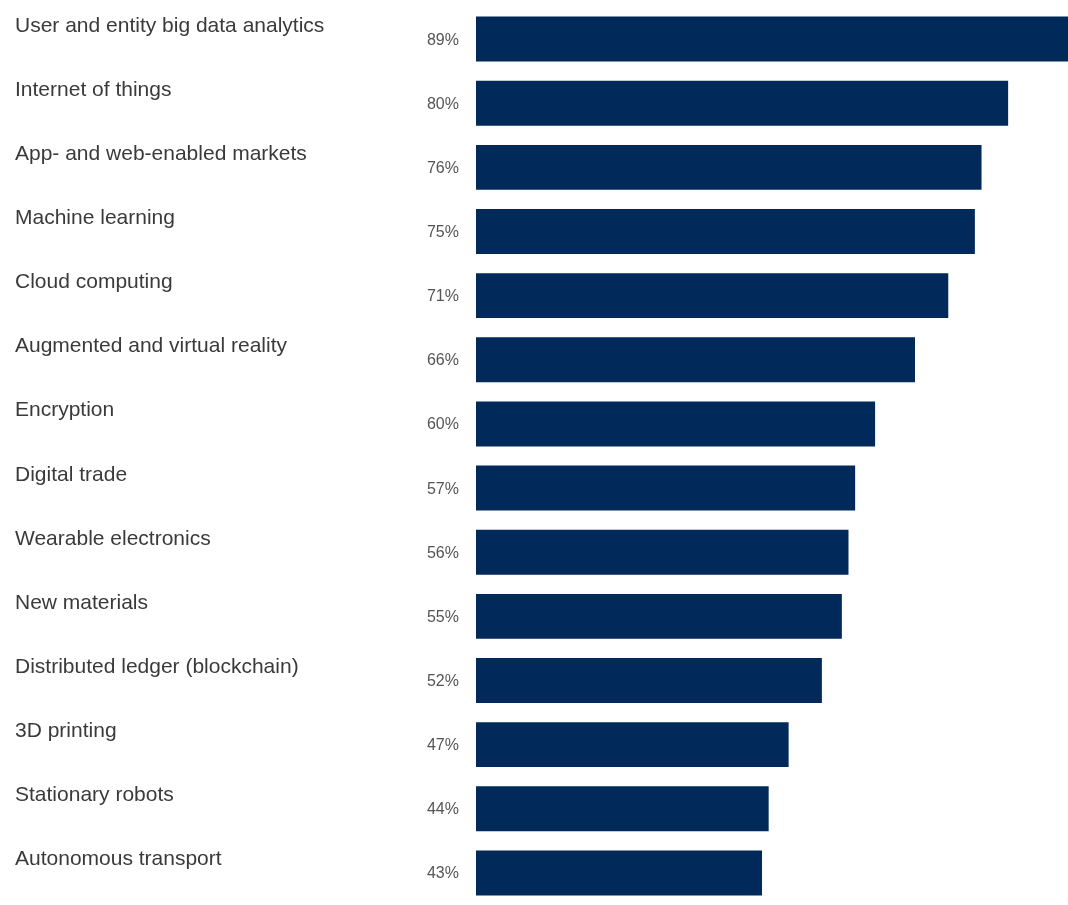 The height and width of the screenshot is (905, 1068). Describe the element at coordinates (442, 360) in the screenshot. I see `data-label: 66%` at that location.